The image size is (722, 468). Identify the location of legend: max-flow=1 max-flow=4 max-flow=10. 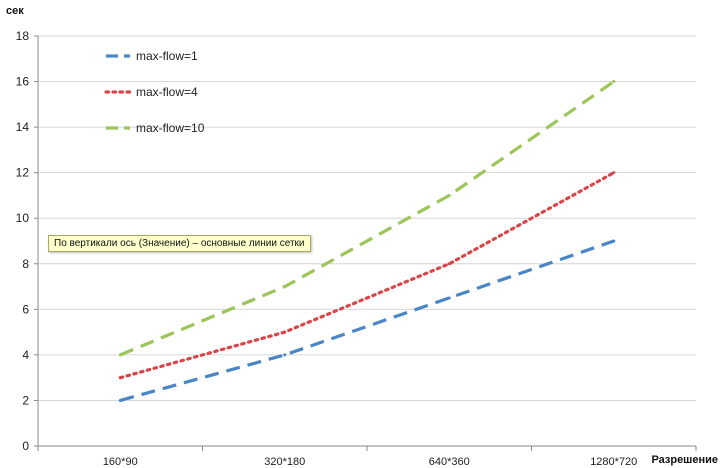
(154, 92).